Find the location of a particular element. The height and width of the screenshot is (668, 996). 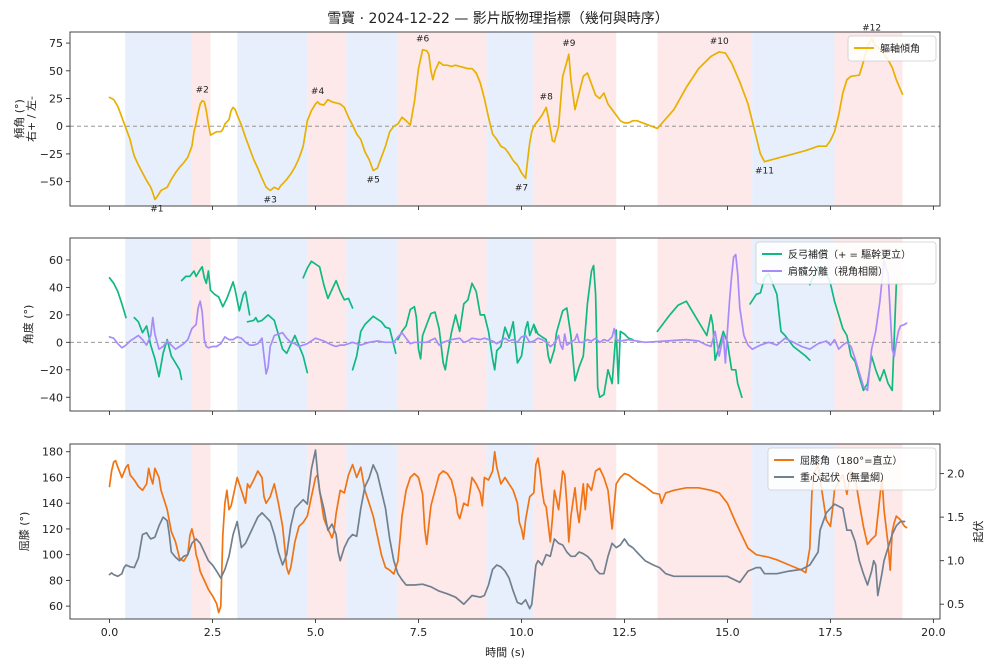

x-tick-label: 5.0 is located at coordinates (316, 632).